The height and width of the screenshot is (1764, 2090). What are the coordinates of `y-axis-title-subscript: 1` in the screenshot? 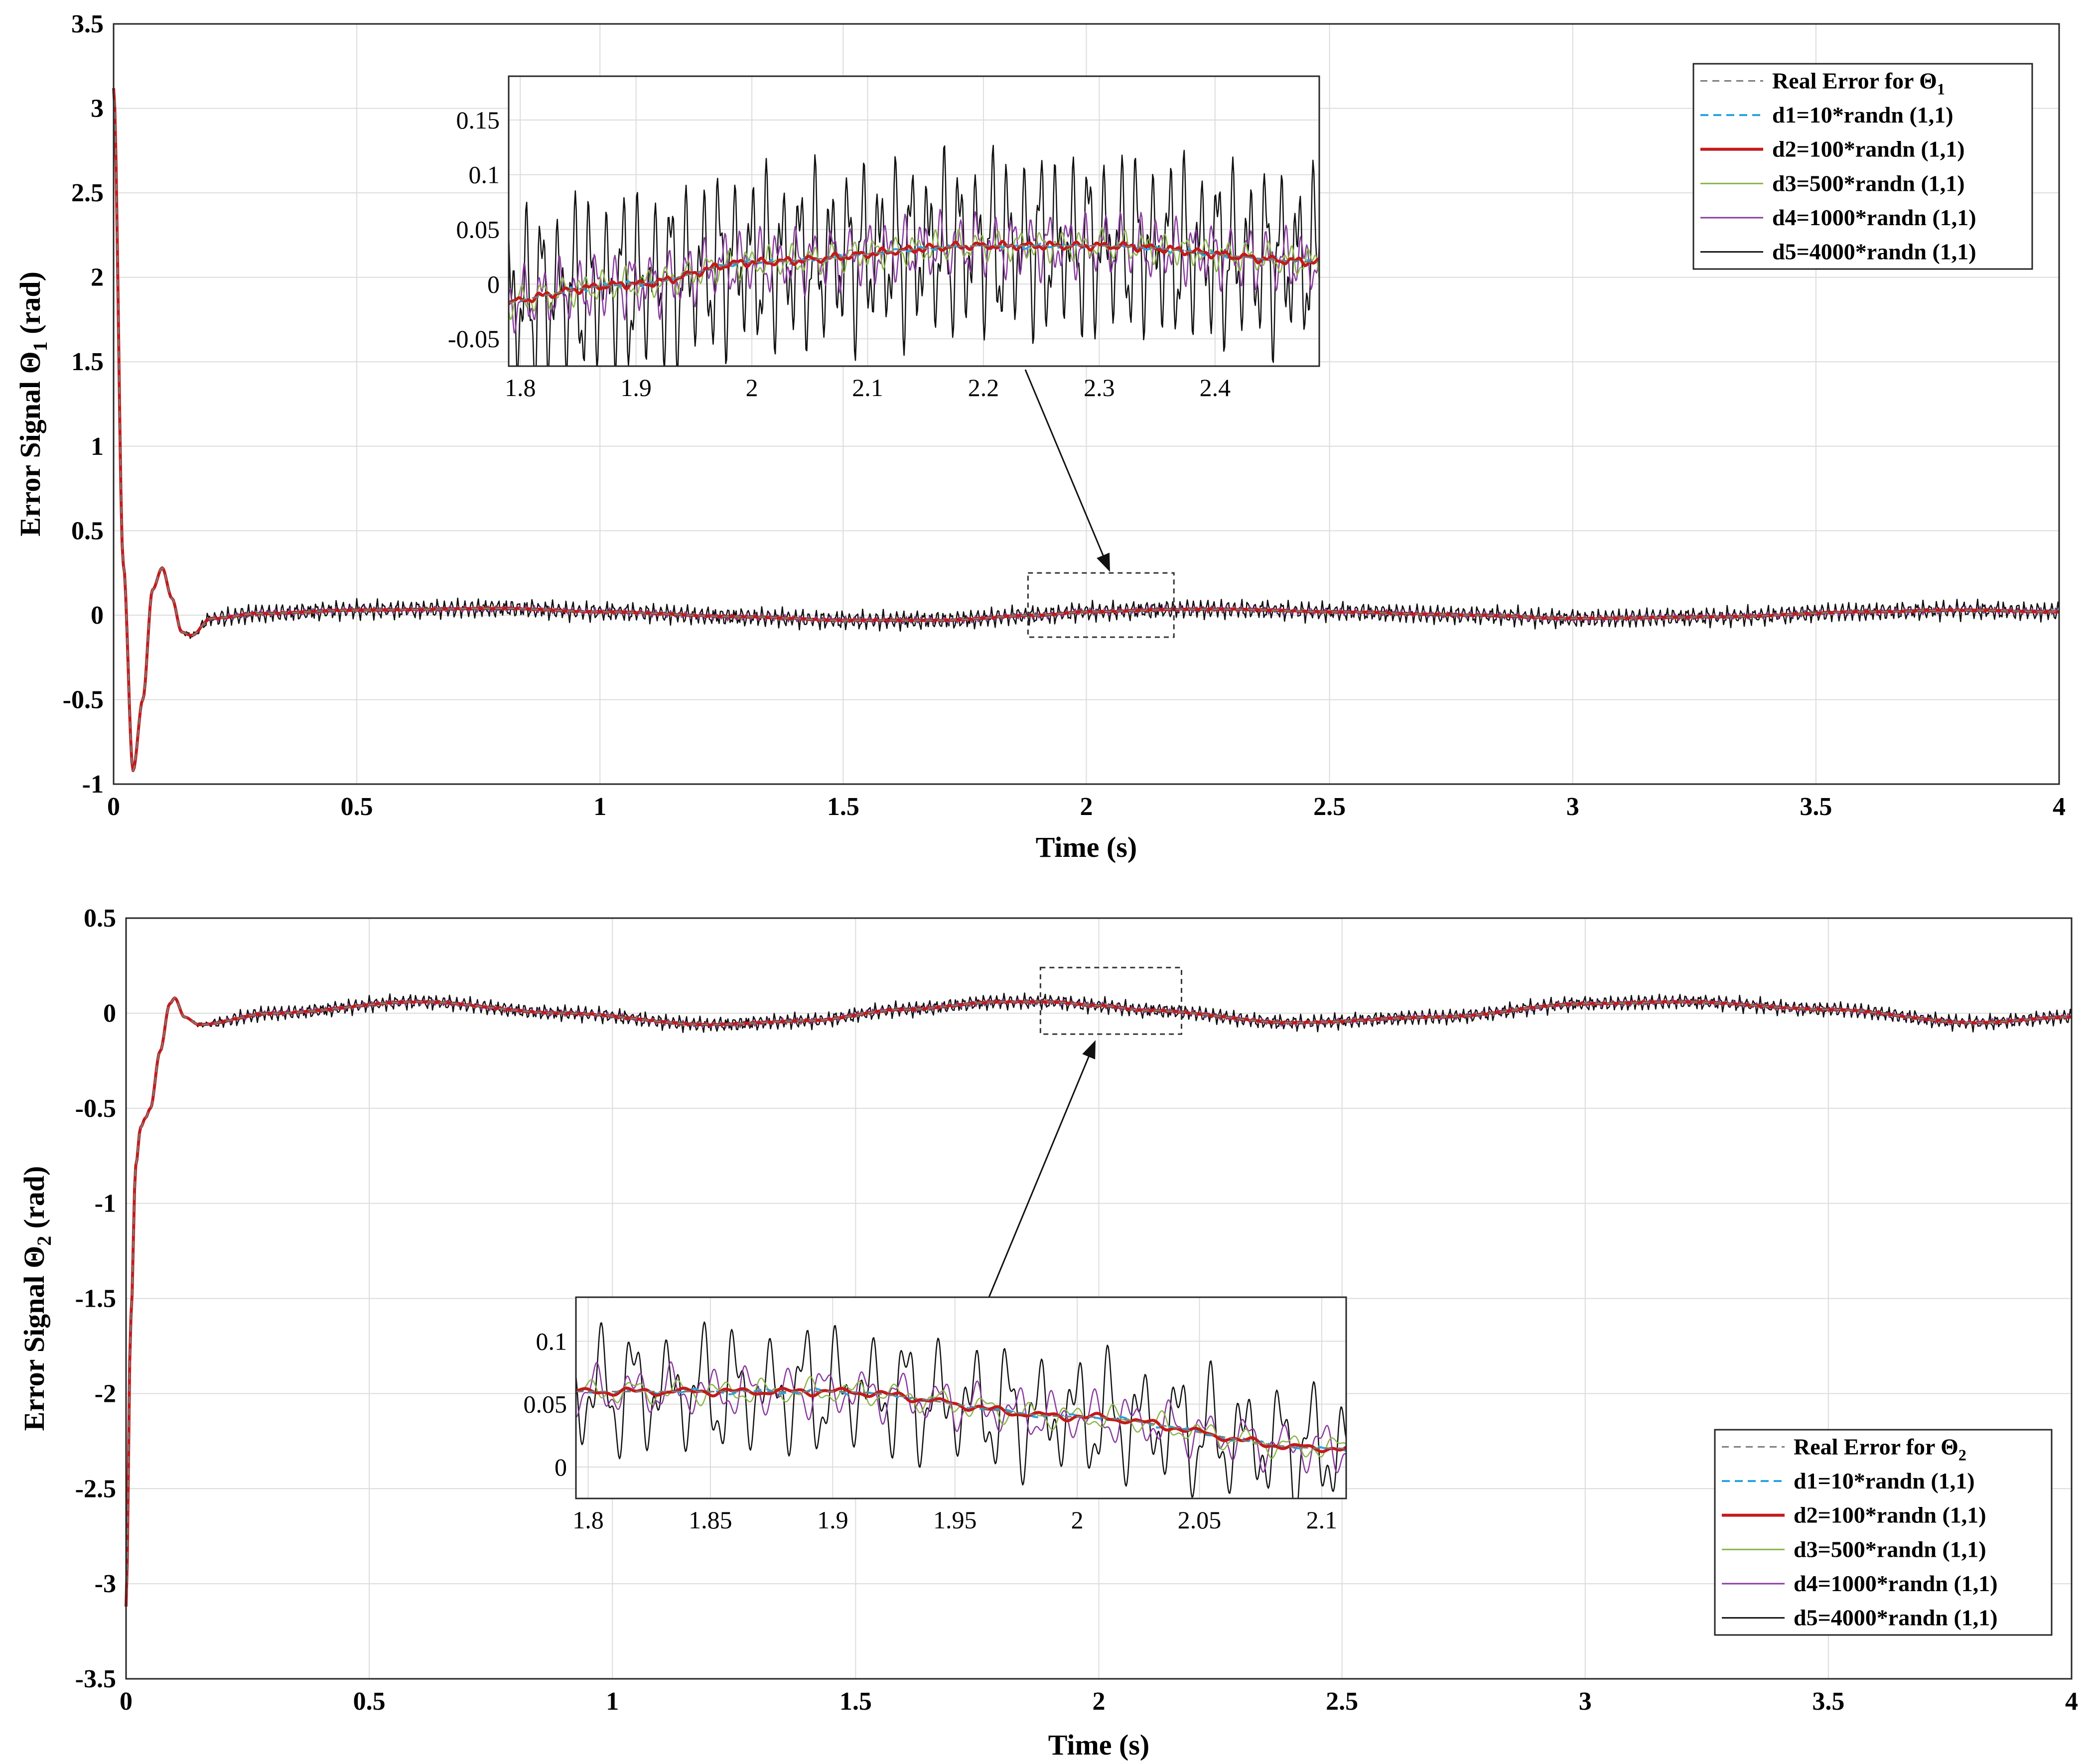 It's located at (40, 346).